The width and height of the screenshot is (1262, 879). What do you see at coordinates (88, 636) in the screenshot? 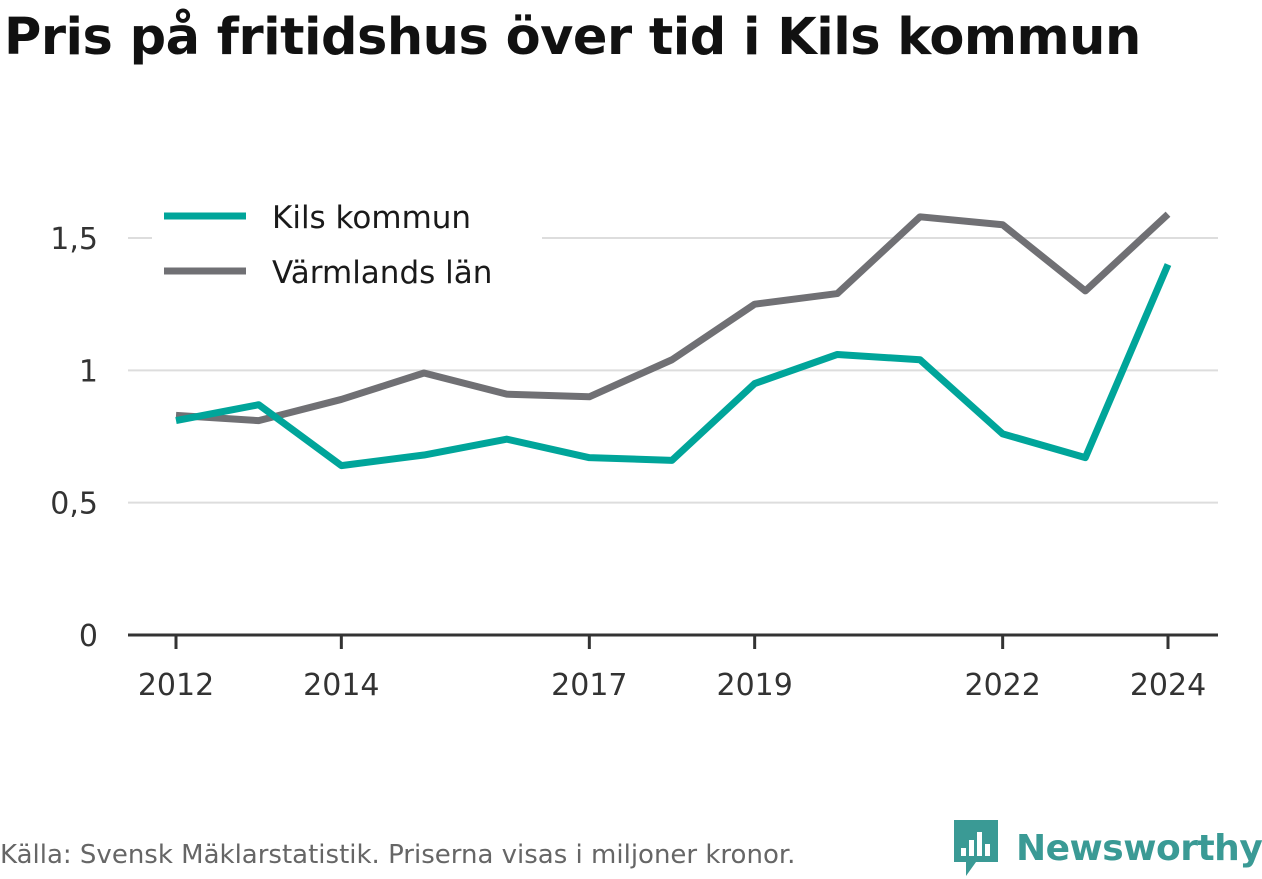
I see `y-tick-label: 0` at bounding box center [88, 636].